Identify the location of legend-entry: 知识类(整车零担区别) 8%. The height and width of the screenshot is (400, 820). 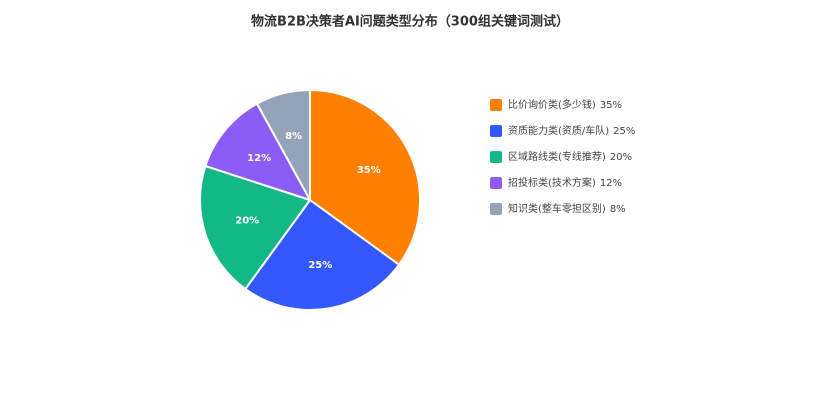
(567, 208).